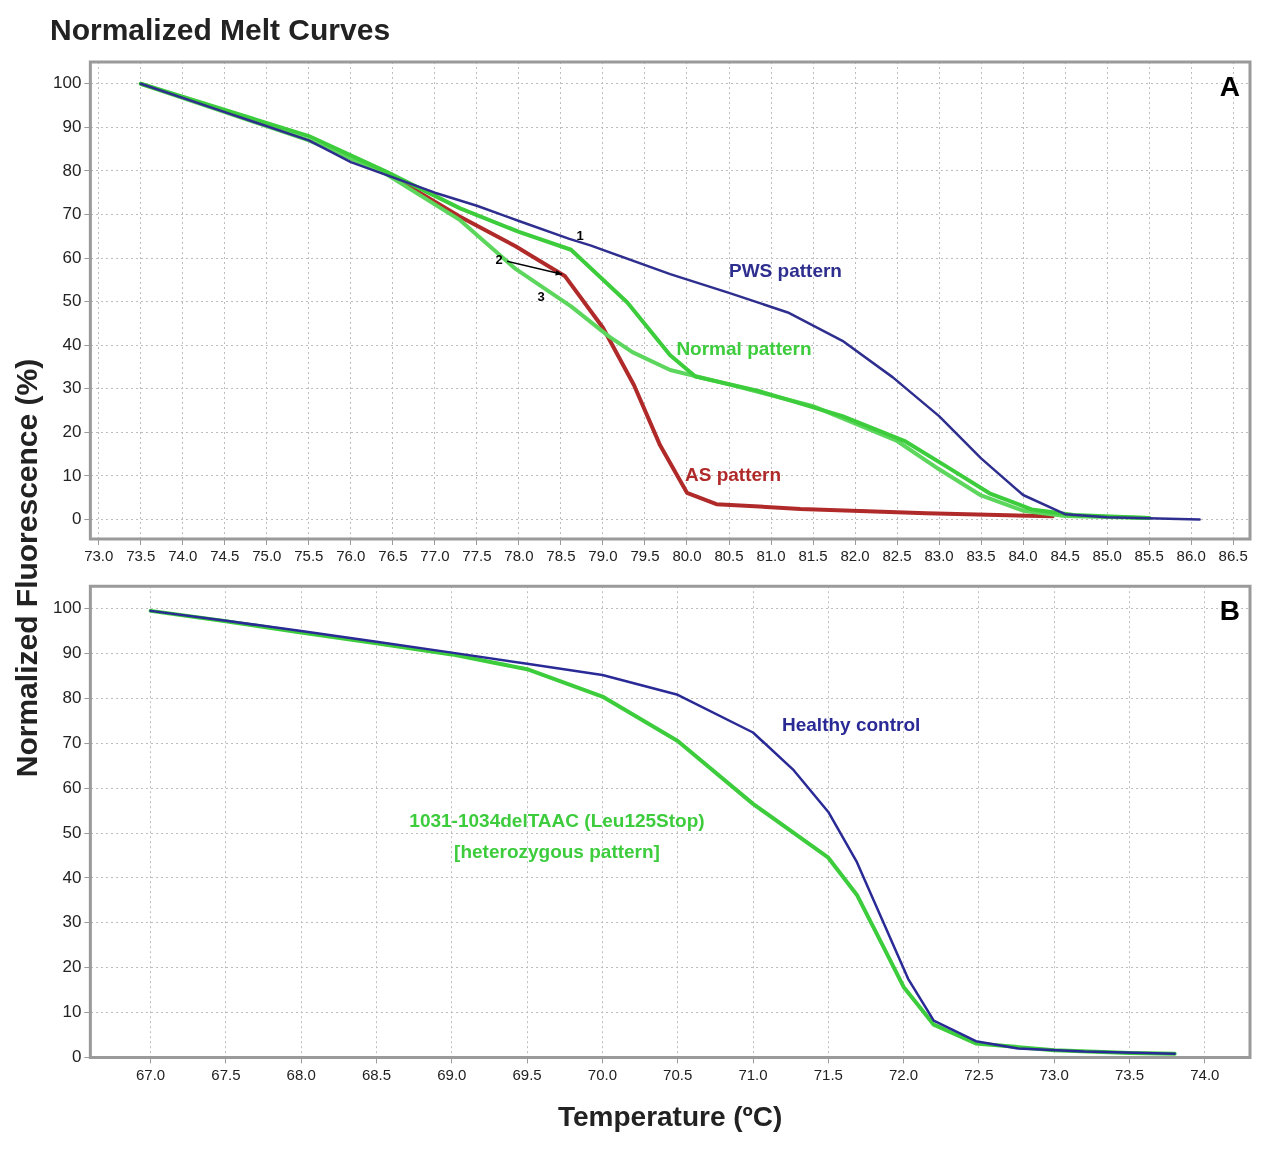 The height and width of the screenshot is (1157, 1266). I want to click on x-tick-label: 71.0, so click(753, 1074).